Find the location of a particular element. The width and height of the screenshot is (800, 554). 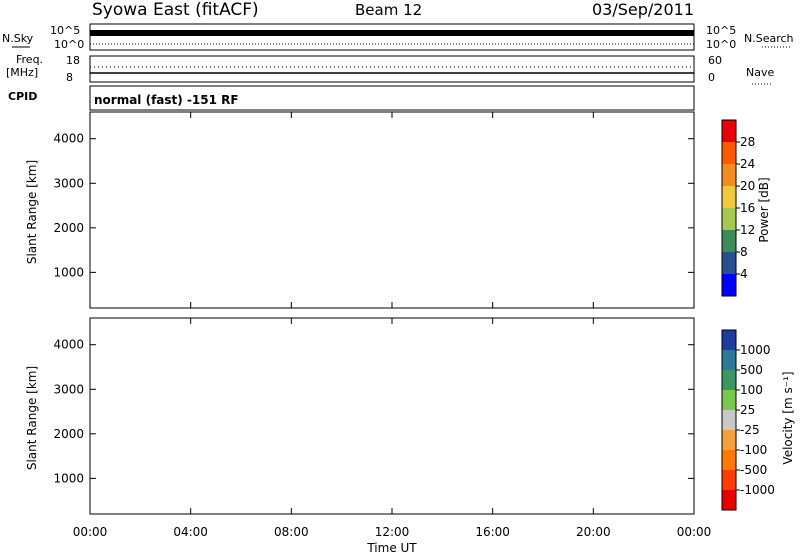

cpid-label: CPID is located at coordinates (22, 96).